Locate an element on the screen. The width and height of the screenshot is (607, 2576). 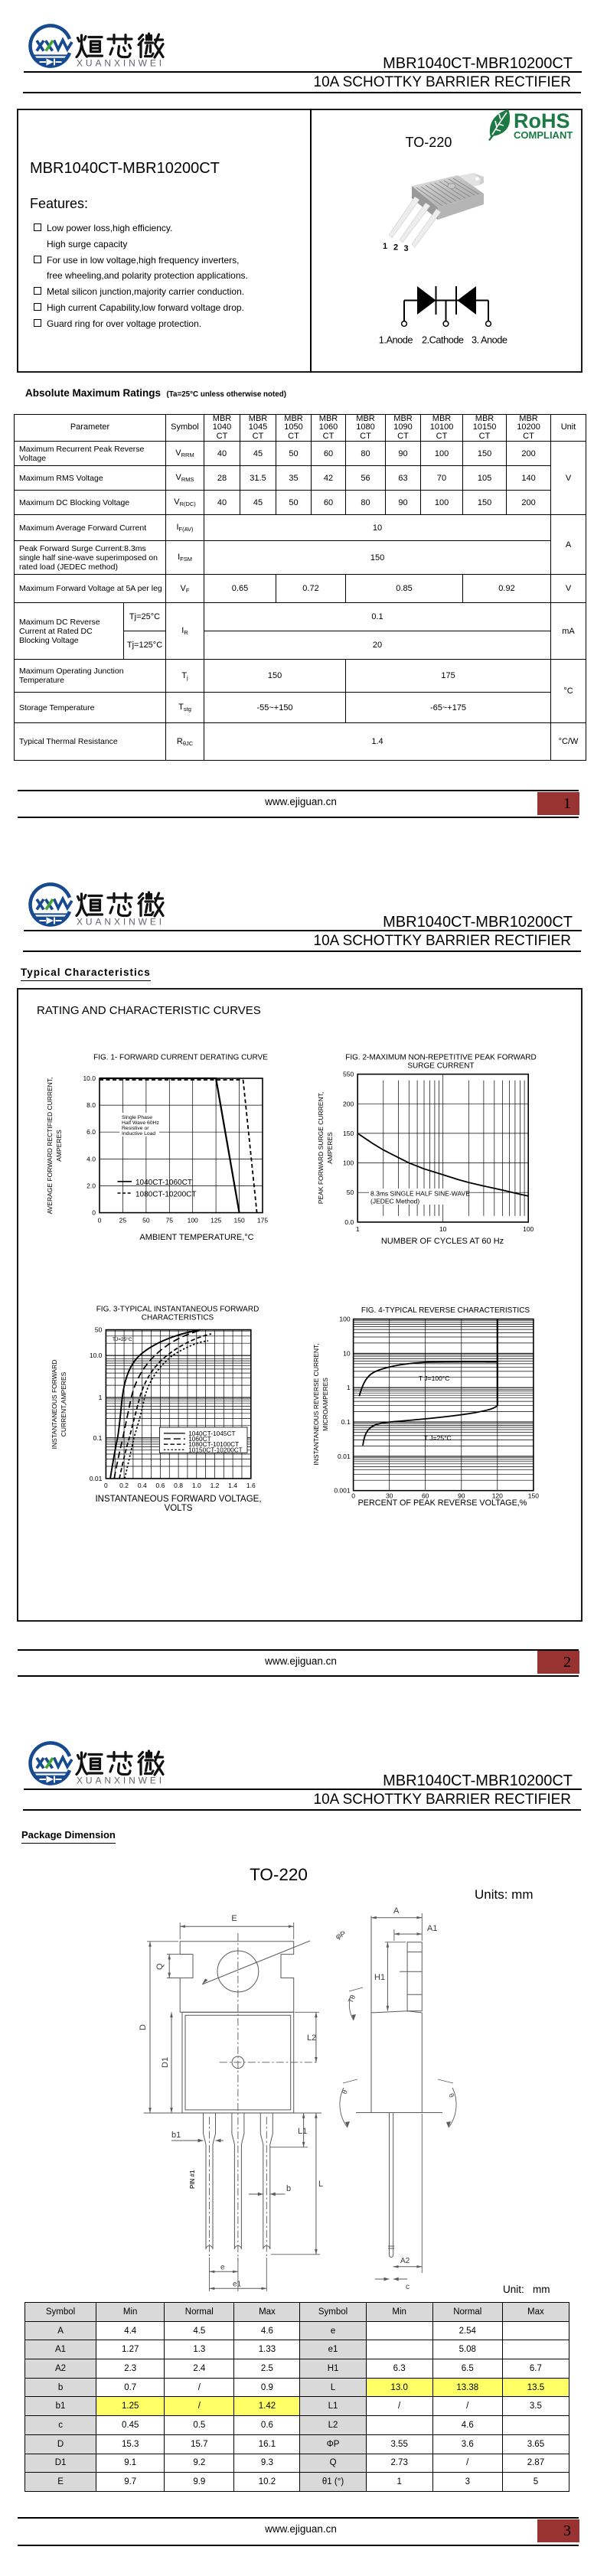
svg-text: 1.4 is located at coordinates (232, 1485).